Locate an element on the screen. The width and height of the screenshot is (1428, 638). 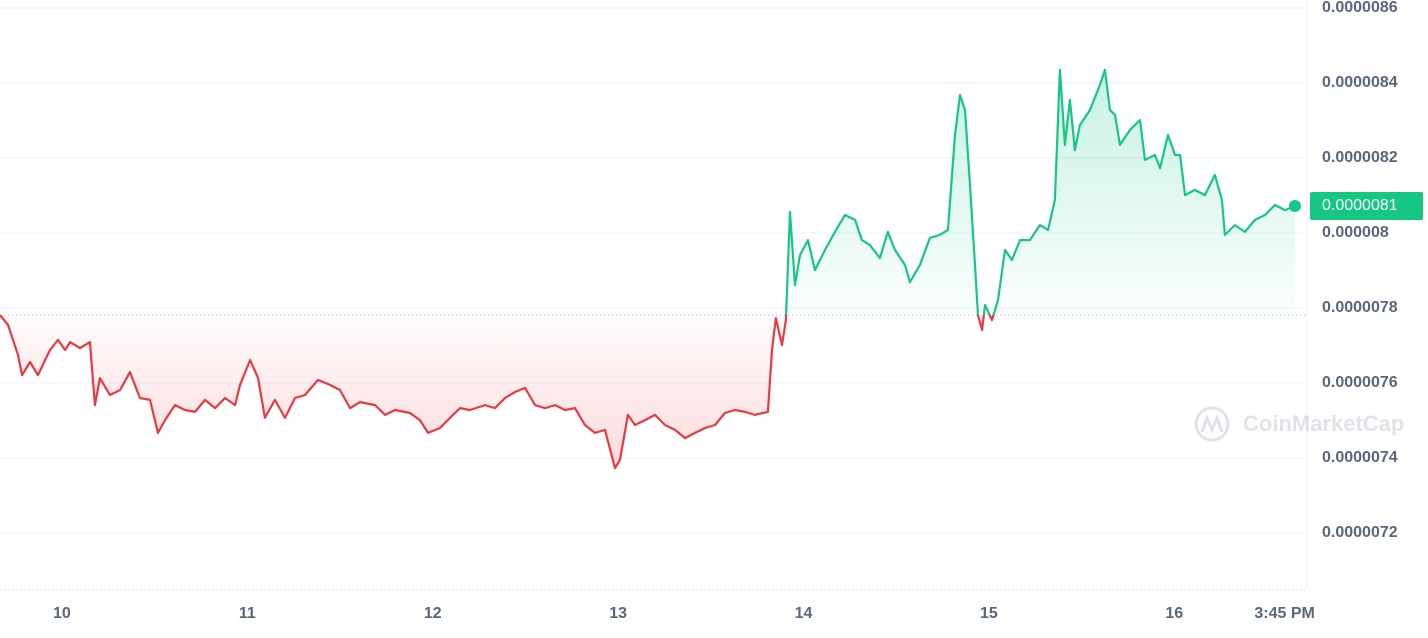
x-tick-label: 14 is located at coordinates (804, 613).